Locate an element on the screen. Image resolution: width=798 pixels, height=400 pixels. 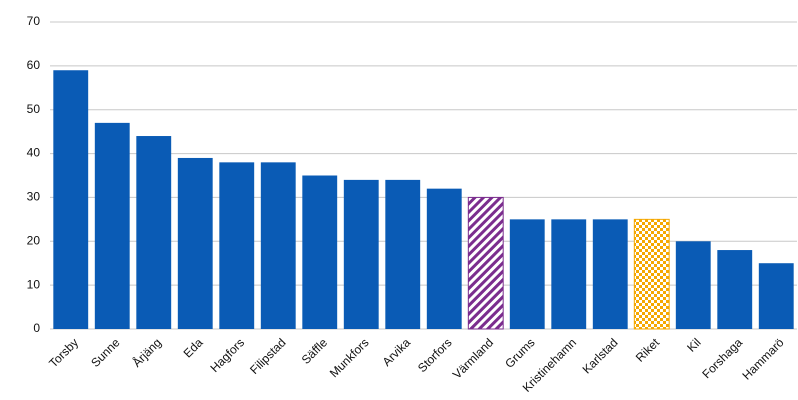
x-tick-label: Värmland is located at coordinates (473, 358).